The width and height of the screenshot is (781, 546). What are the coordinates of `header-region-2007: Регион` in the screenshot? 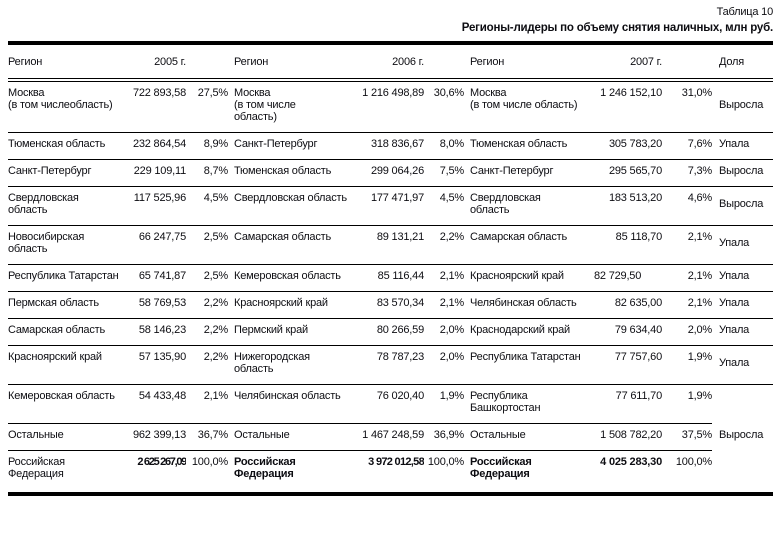 It's located at (529, 62).